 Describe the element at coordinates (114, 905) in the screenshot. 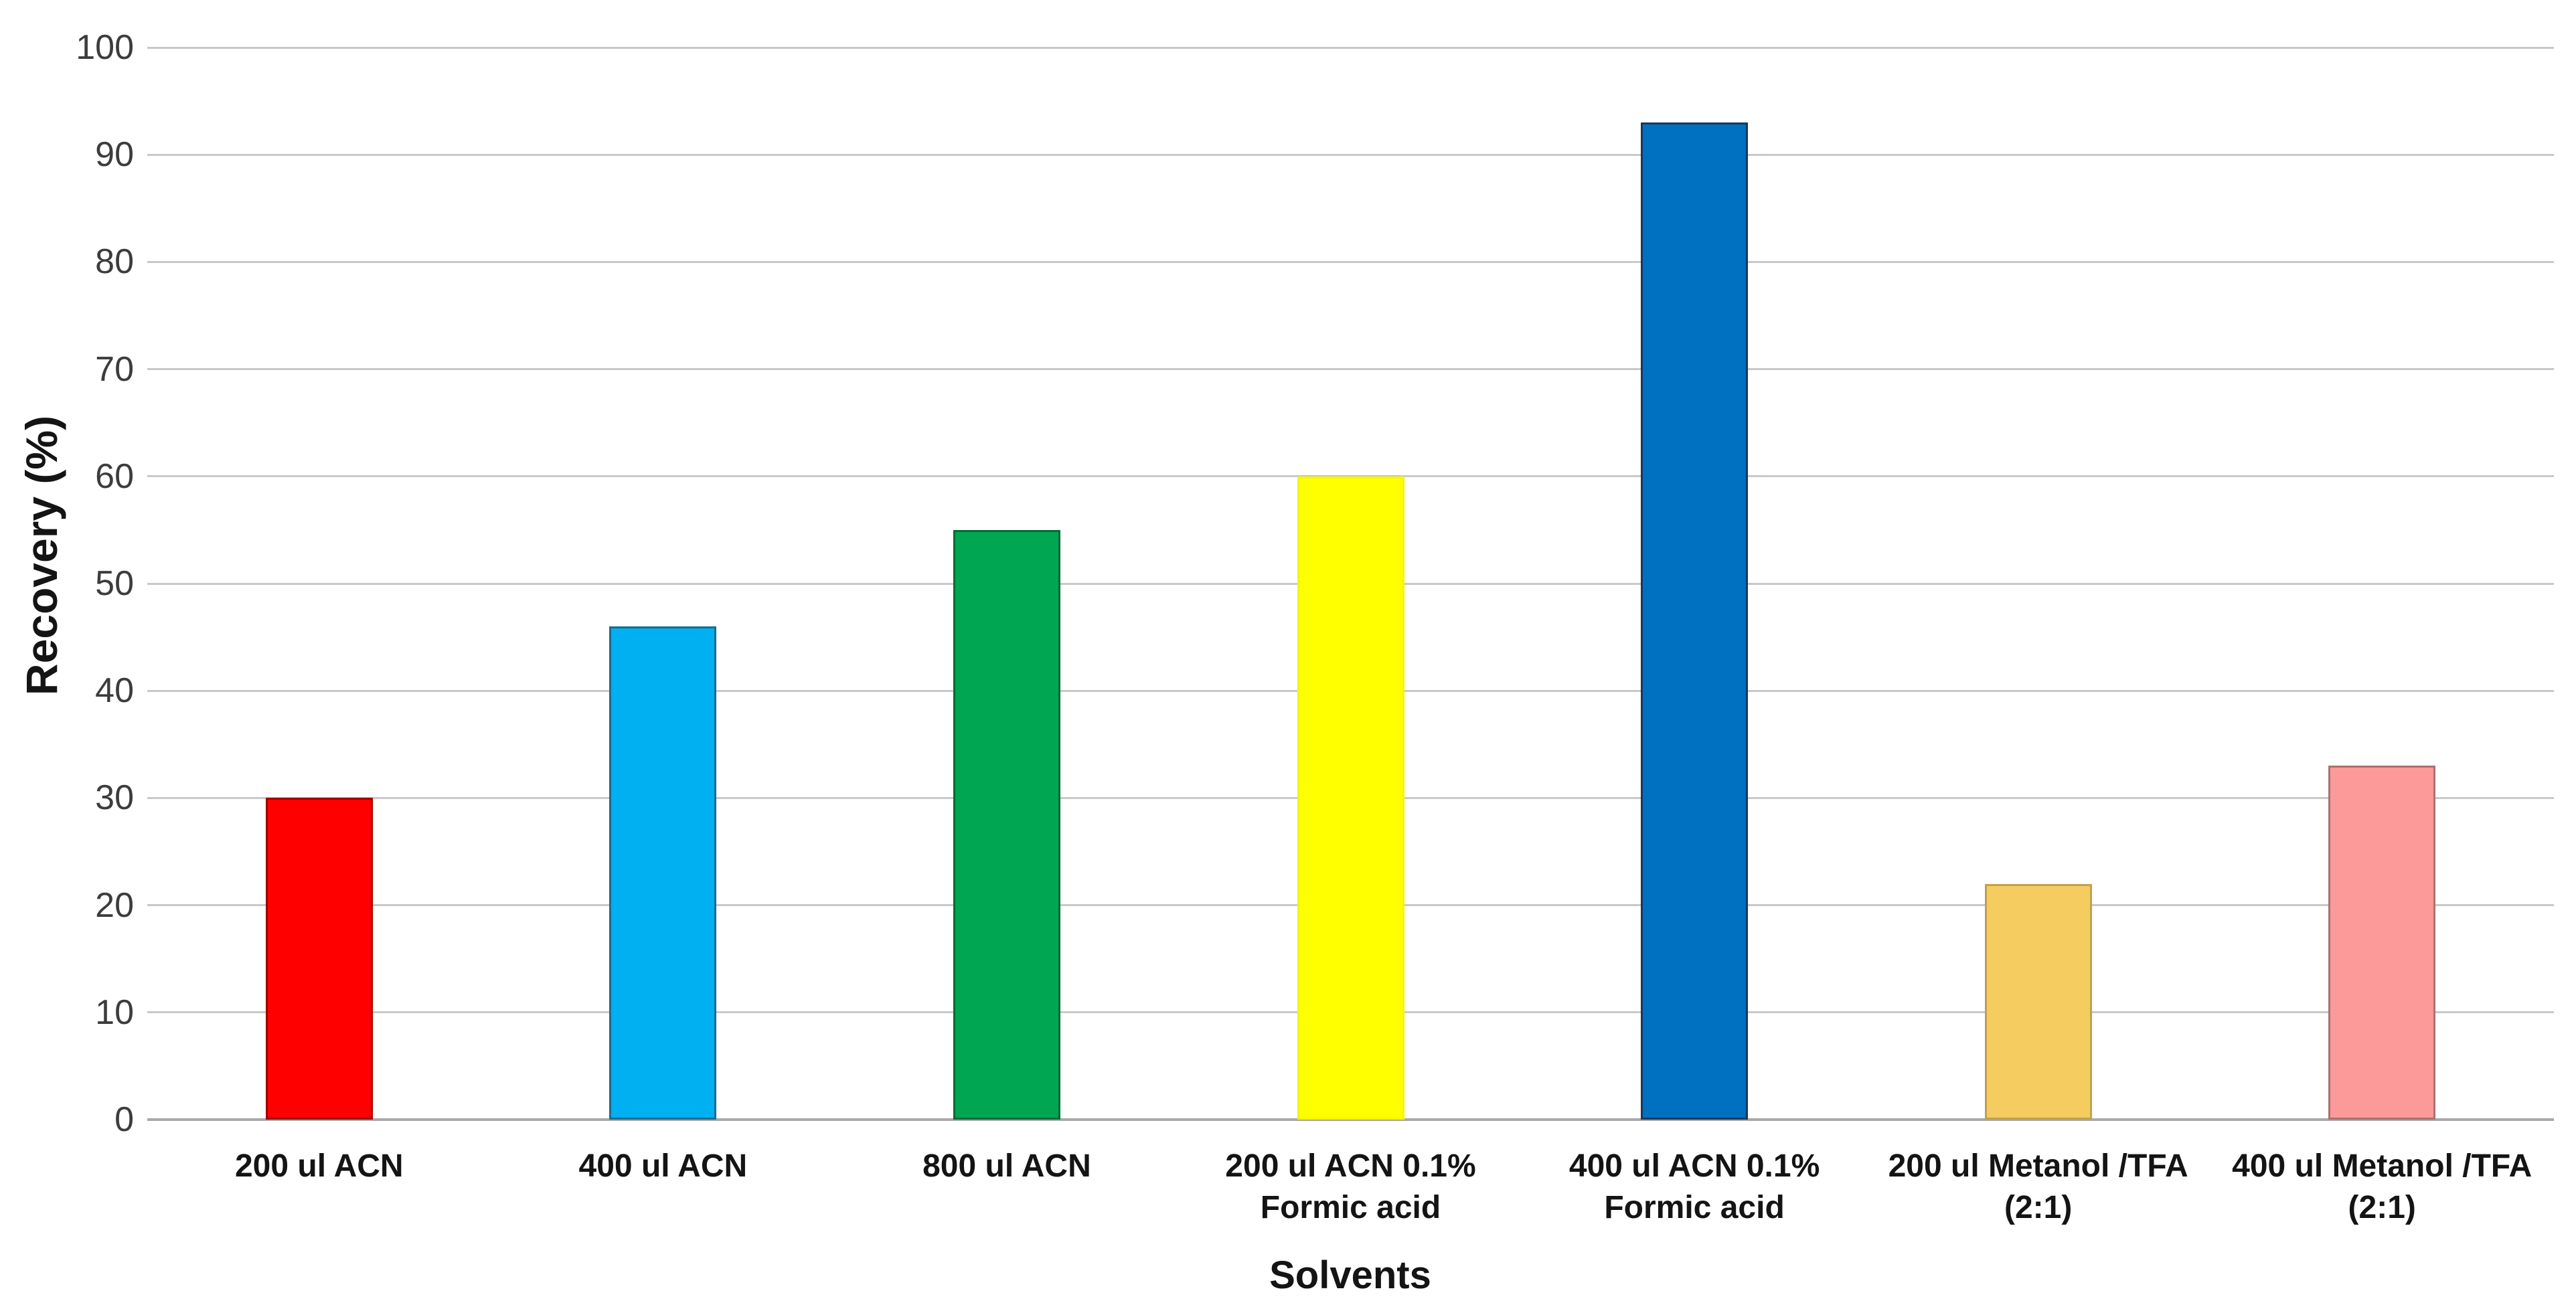

I see `y-tick-label: 20` at that location.